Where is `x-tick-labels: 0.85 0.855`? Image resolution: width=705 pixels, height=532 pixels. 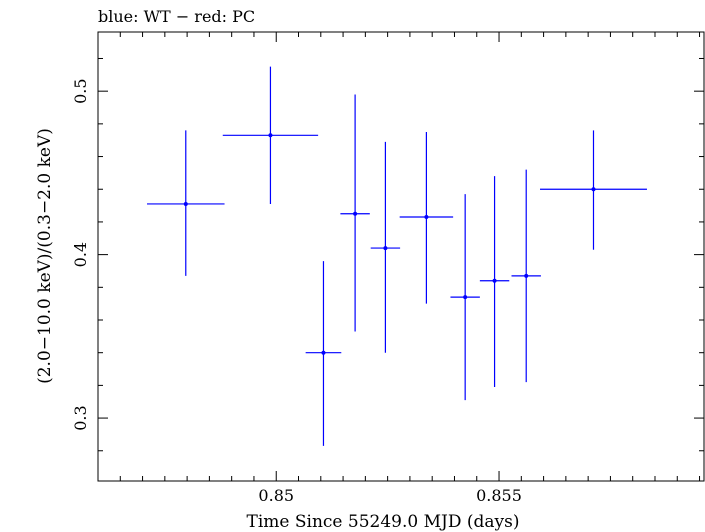
x-tick-labels: 0.85 0.855 is located at coordinates (390, 495).